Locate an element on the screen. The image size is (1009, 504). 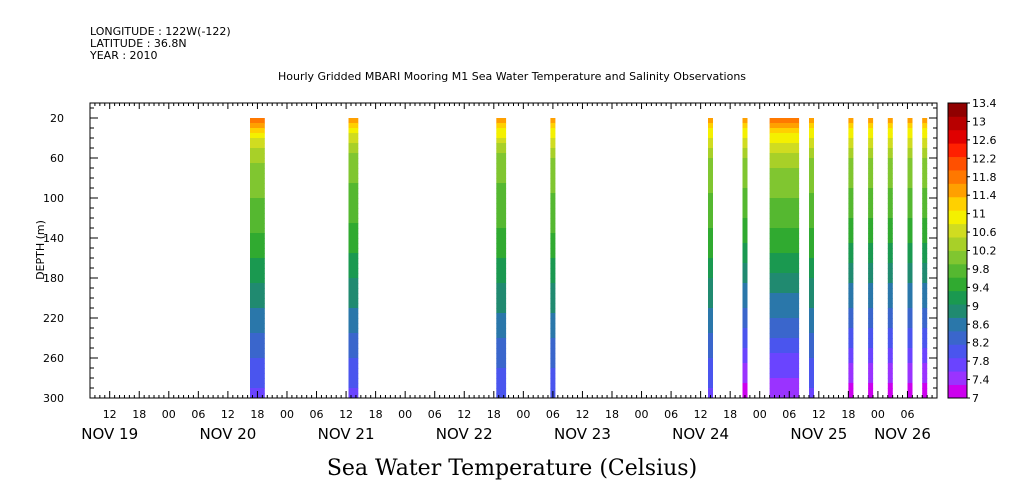
x-hour-label: 18 is located at coordinates (376, 414).